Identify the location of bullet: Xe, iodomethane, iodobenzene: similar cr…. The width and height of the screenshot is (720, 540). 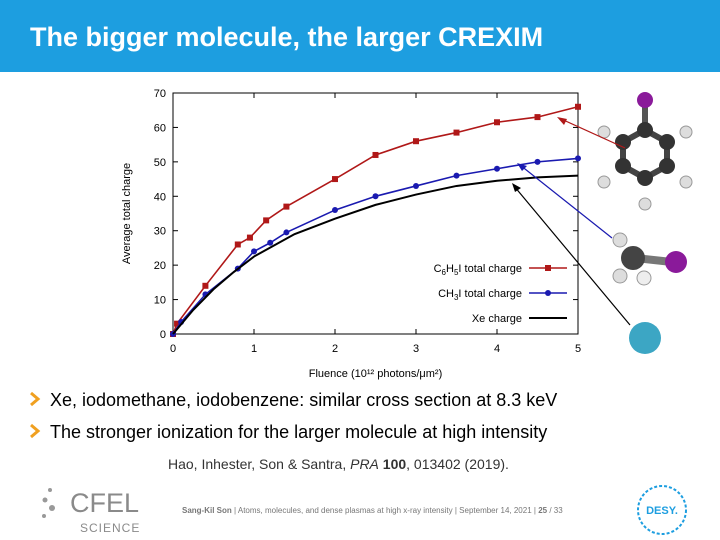
(303, 400).